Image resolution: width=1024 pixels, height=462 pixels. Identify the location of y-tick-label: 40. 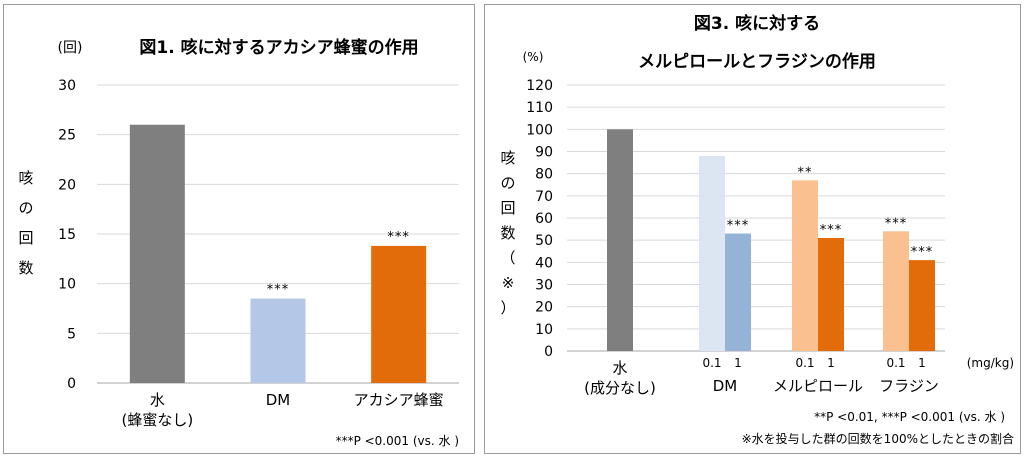
(544, 263).